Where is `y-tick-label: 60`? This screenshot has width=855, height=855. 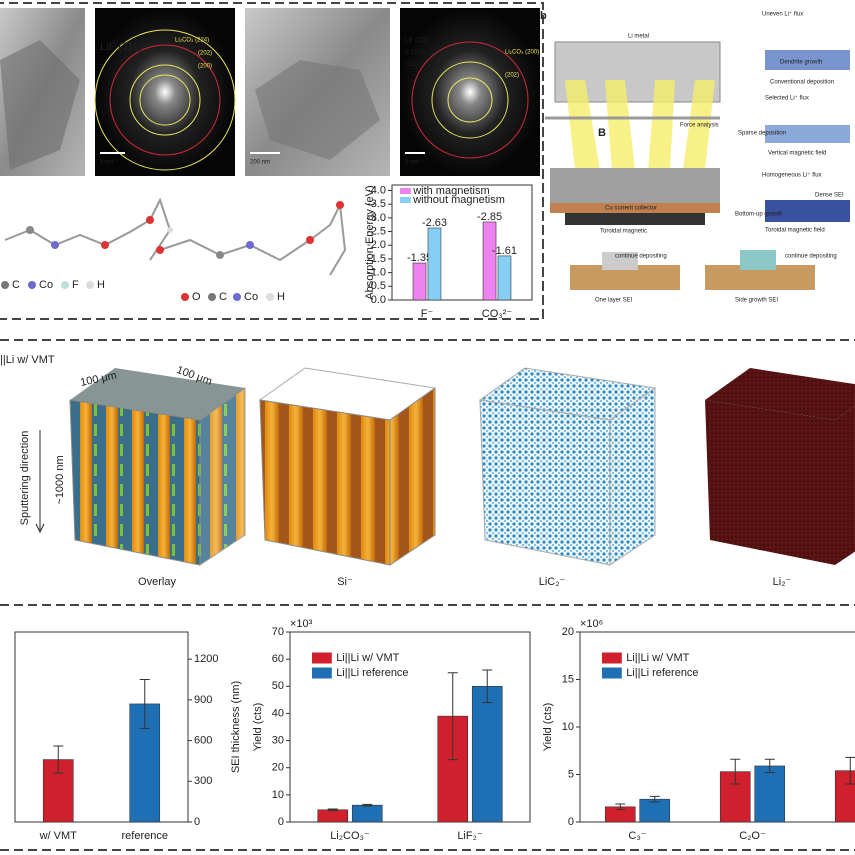 y-tick-label: 60 is located at coordinates (278, 659).